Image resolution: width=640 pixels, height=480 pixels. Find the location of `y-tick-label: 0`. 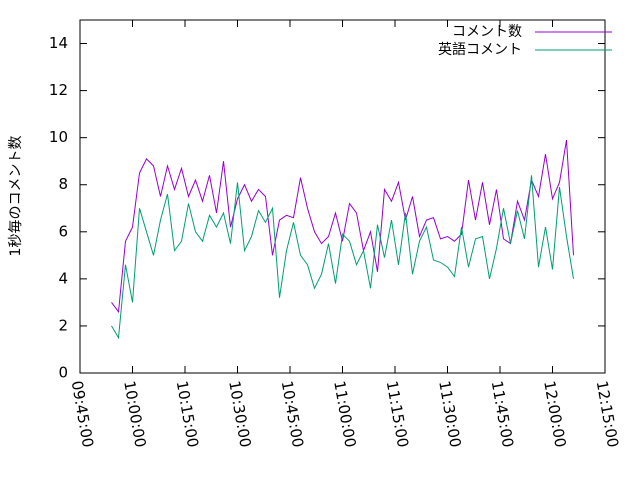

y-tick-label: 0 is located at coordinates (63, 373).